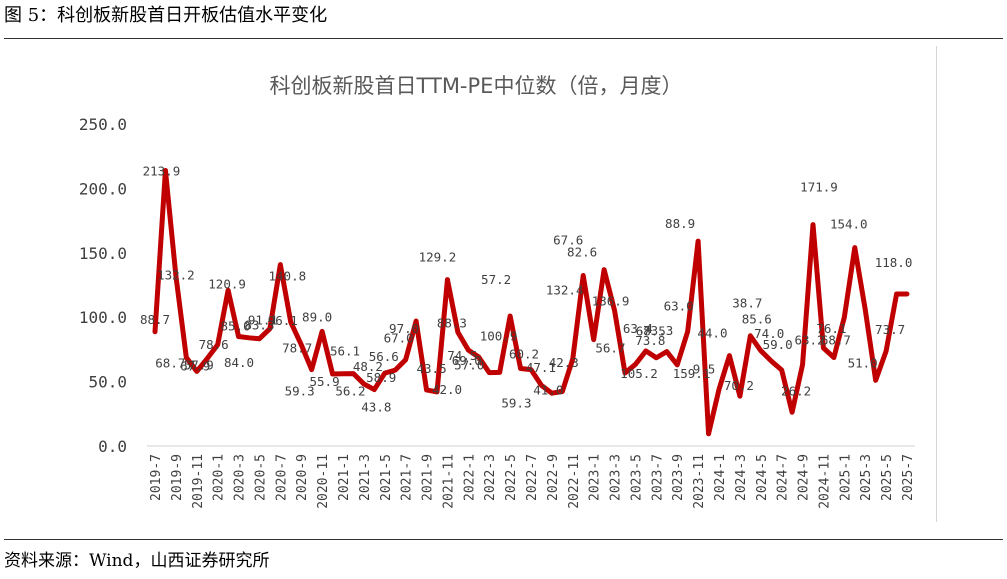  Describe the element at coordinates (469, 365) in the screenshot. I see `data-label: 57.0` at that location.